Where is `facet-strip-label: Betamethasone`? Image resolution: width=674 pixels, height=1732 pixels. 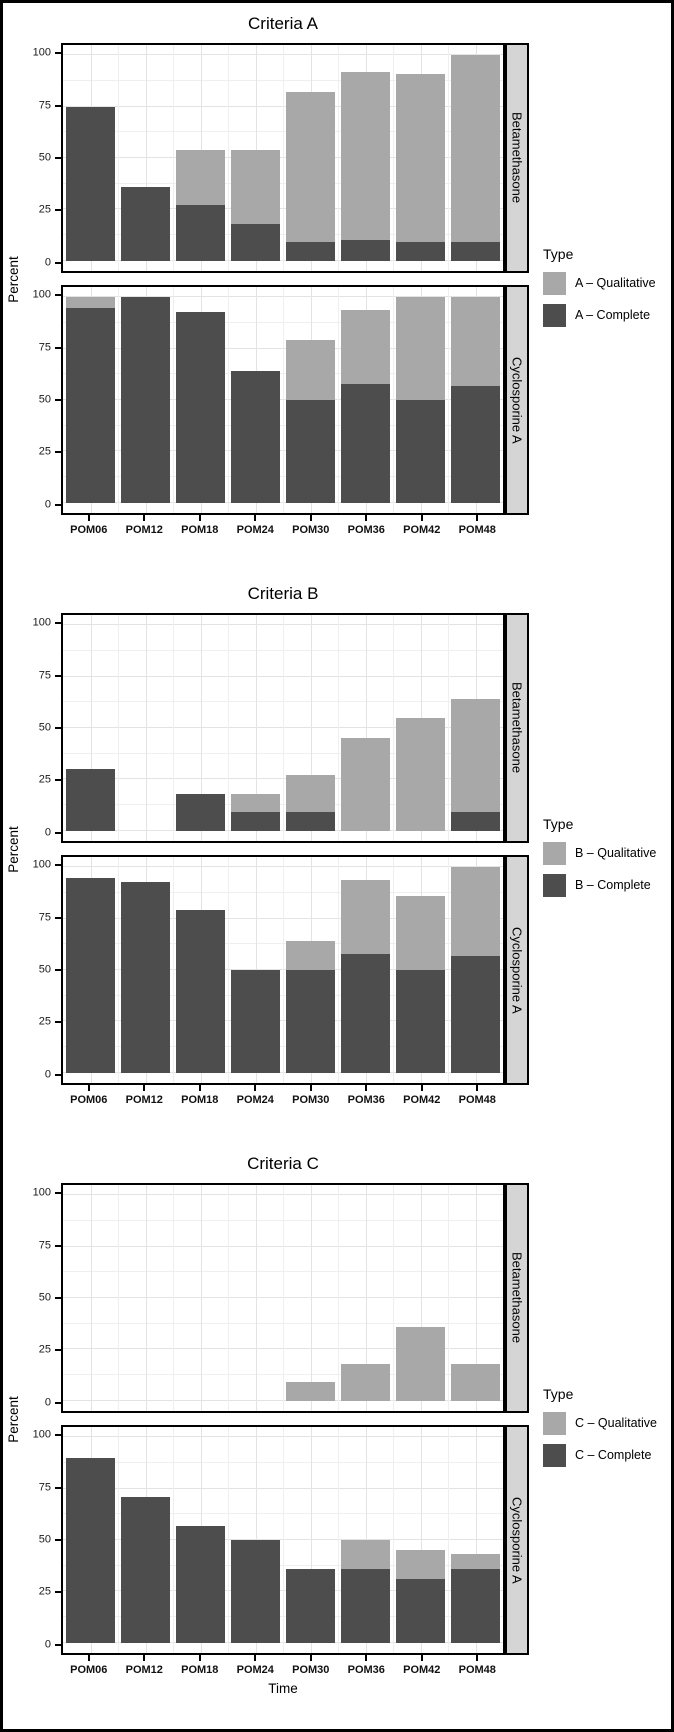
facet-strip-label: Betamethasone is located at coordinates (517, 1298).